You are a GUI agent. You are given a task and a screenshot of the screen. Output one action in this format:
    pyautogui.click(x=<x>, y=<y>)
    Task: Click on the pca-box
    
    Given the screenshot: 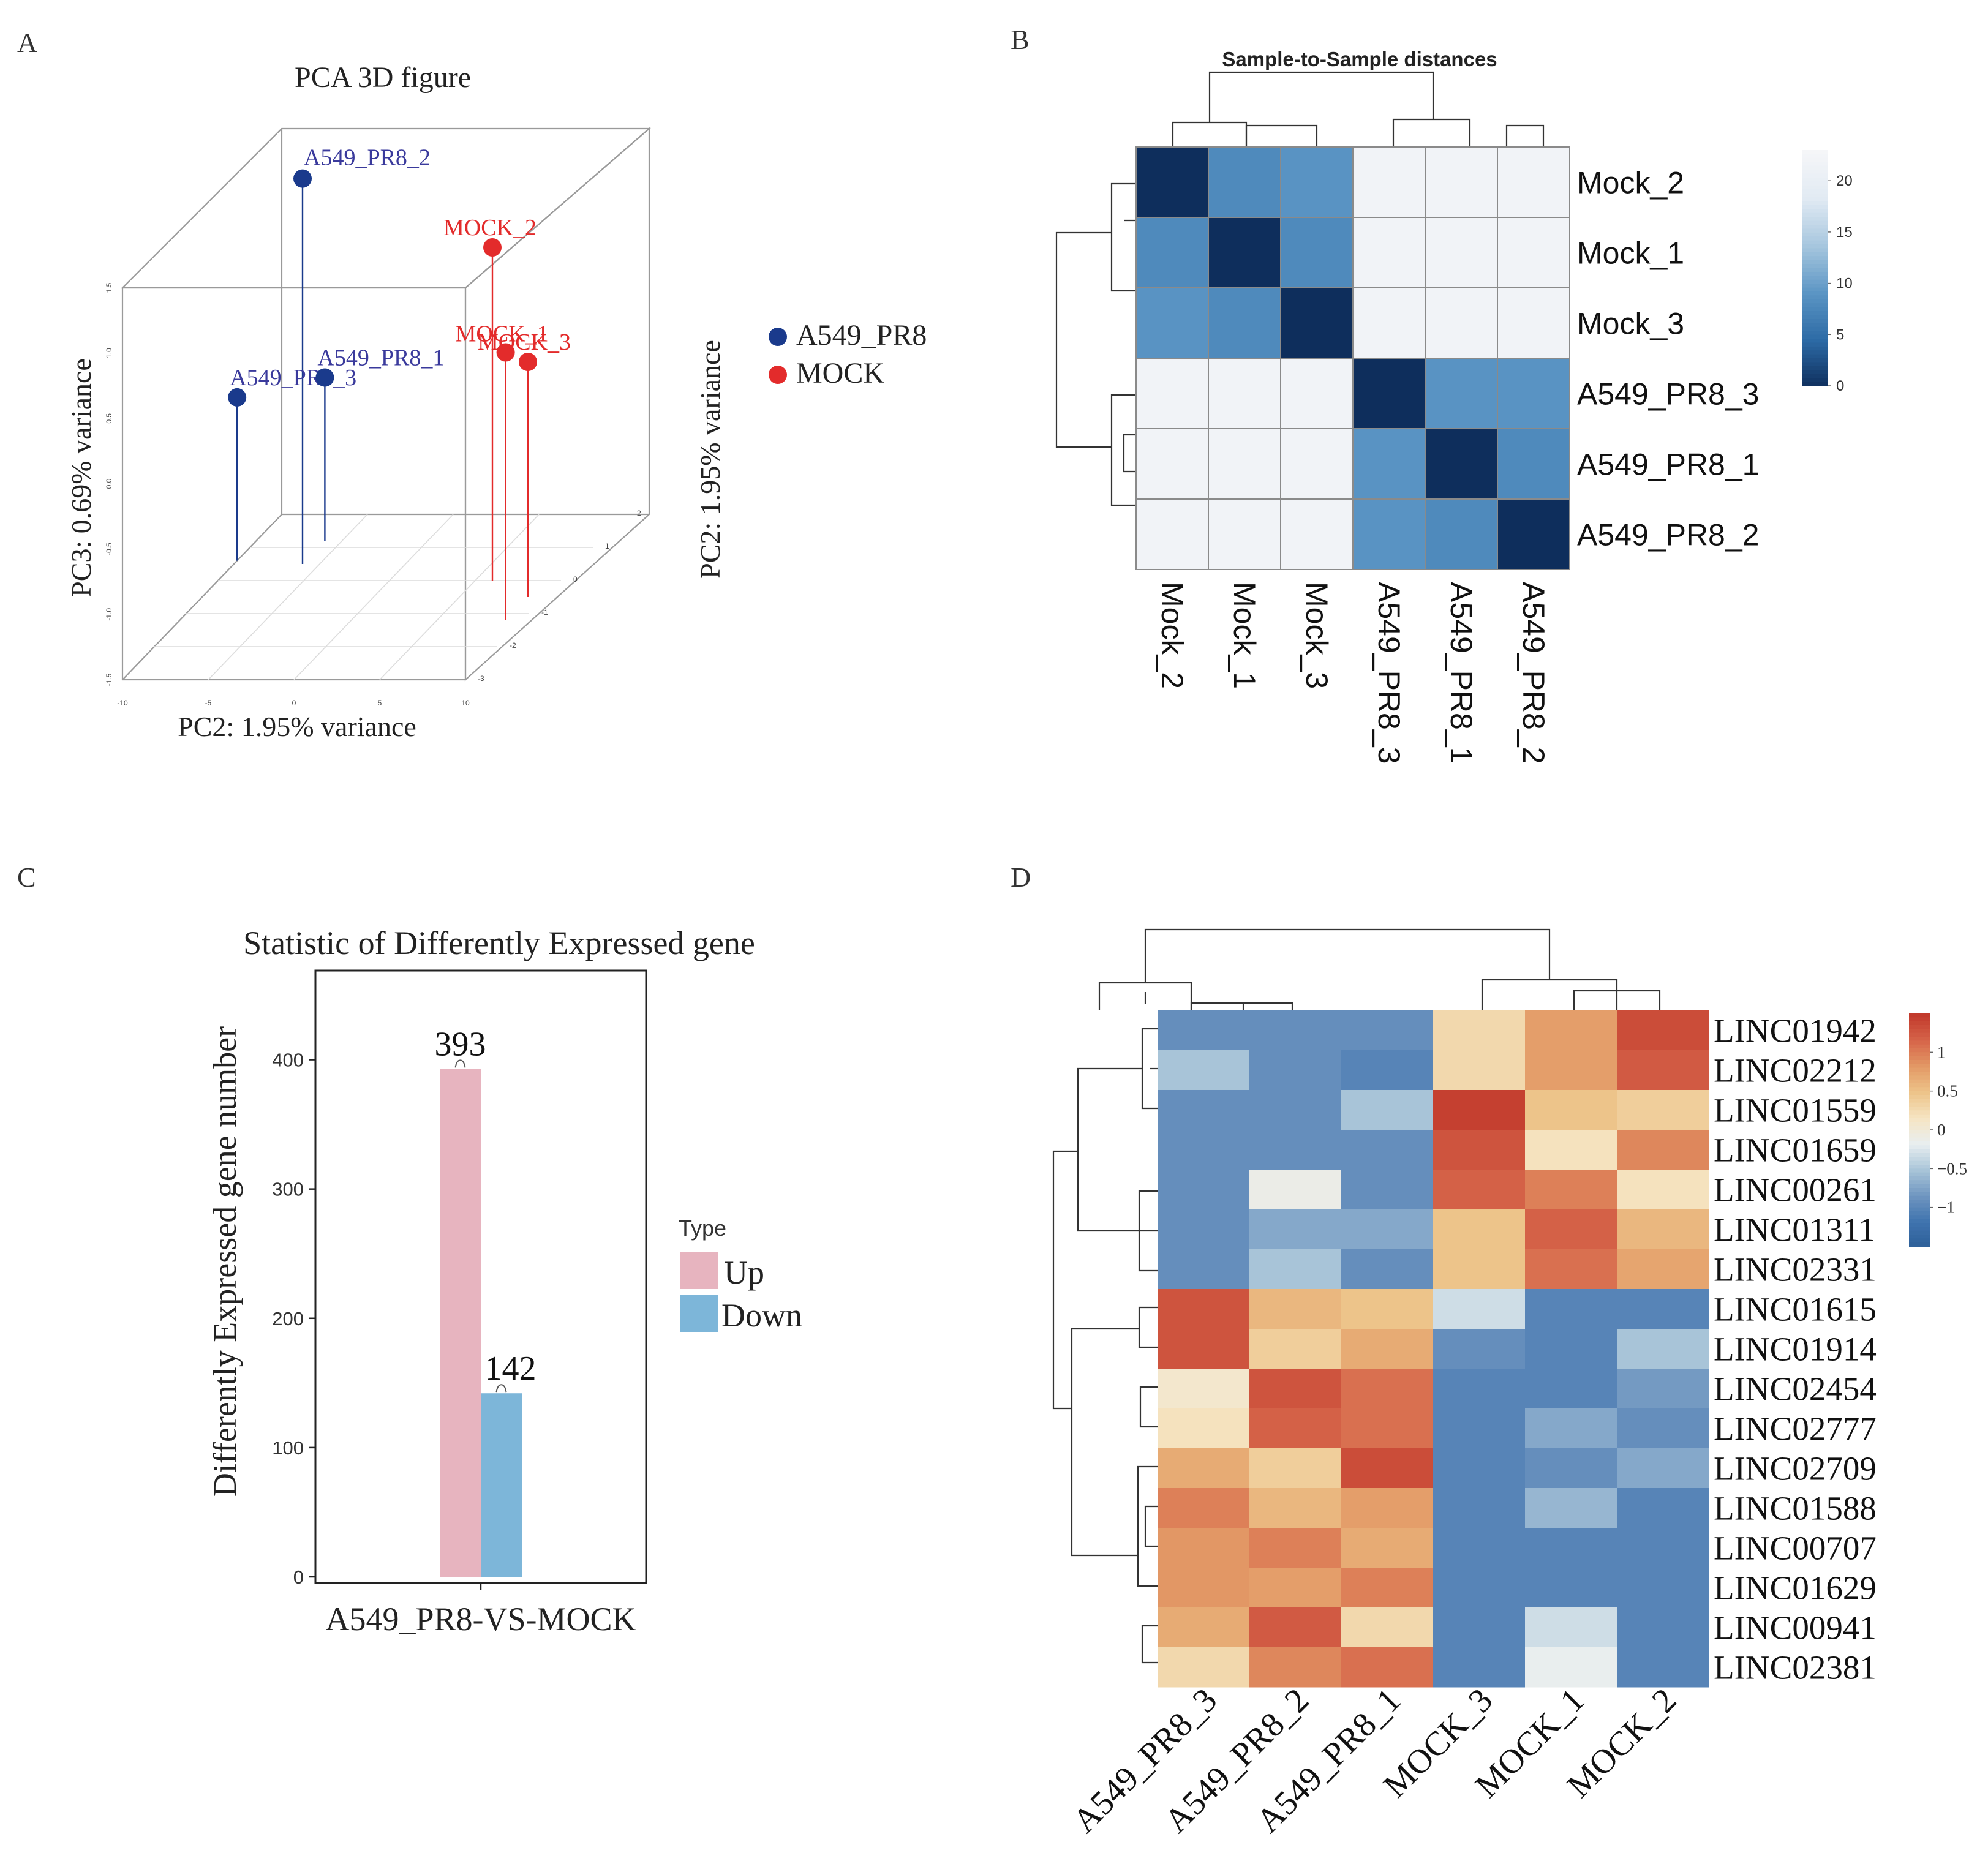 What is the action you would take?
    pyautogui.click(x=386, y=404)
    